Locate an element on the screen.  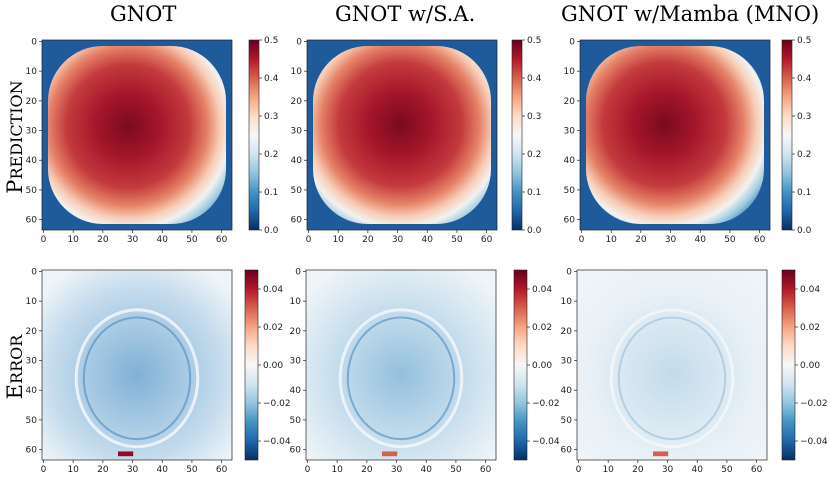
colorbar-tick-label: 0.4 is located at coordinates (271, 79).